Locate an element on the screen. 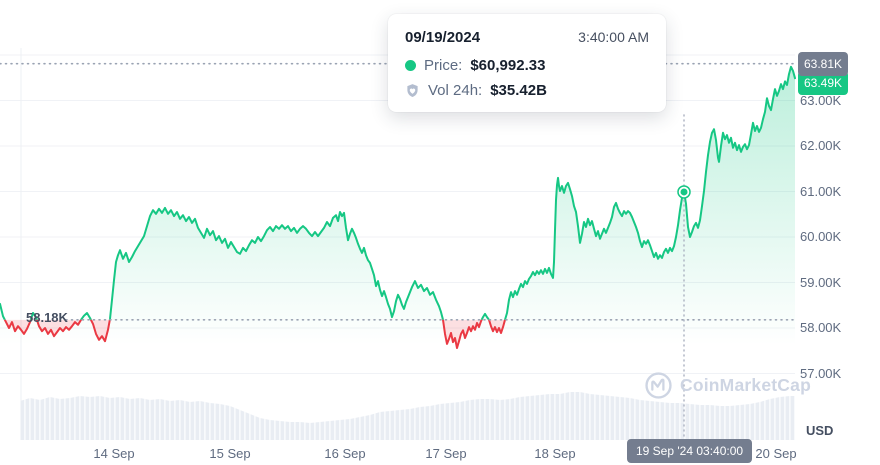 The width and height of the screenshot is (880, 465). open-price-label: 58.18K is located at coordinates (47, 317).